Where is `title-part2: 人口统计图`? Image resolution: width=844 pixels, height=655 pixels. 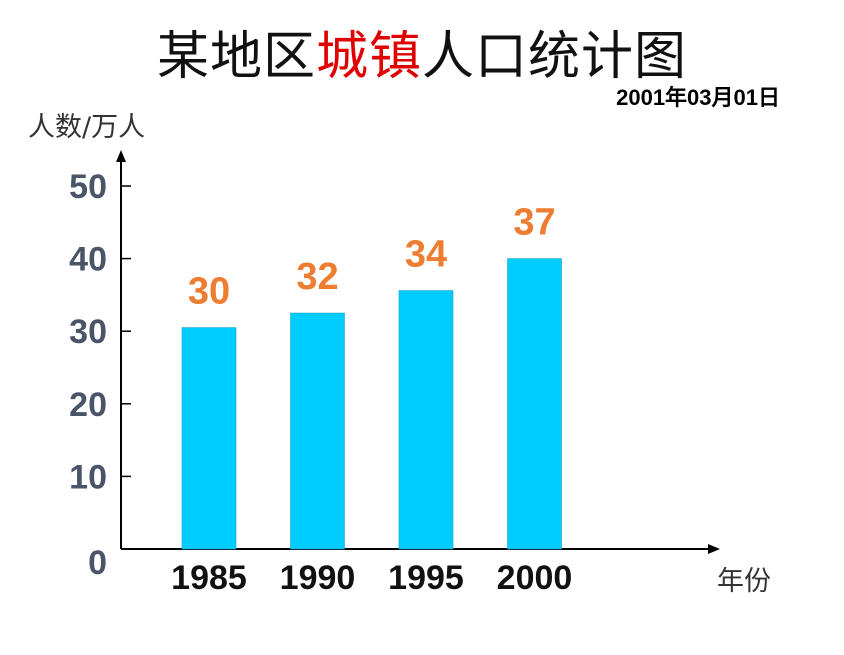 title-part2: 人口统计图 is located at coordinates (555, 57).